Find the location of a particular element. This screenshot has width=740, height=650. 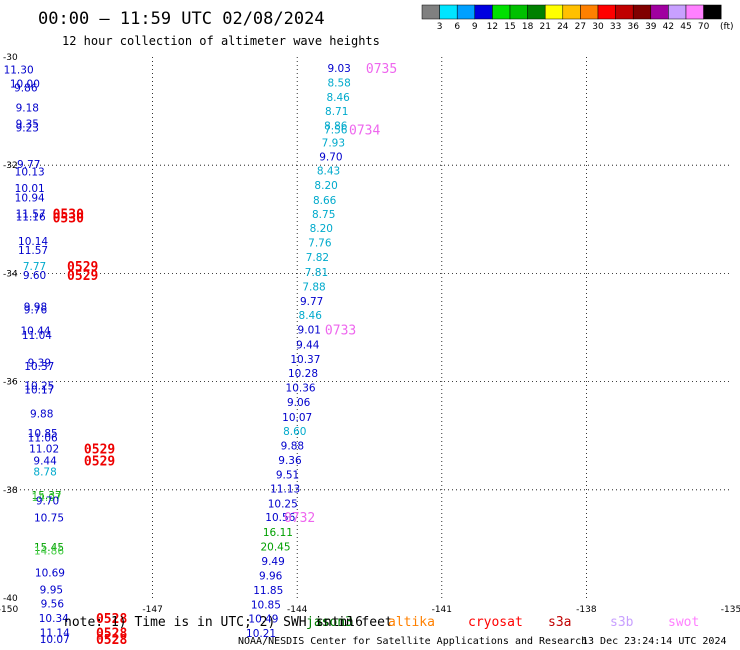

wave-height-value: 10.69 is located at coordinates (50, 574).